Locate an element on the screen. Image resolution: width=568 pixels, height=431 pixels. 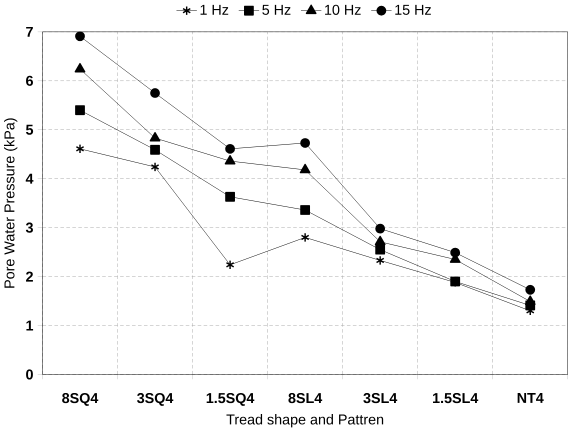
y-tick-label: 1 is located at coordinates (30, 325).